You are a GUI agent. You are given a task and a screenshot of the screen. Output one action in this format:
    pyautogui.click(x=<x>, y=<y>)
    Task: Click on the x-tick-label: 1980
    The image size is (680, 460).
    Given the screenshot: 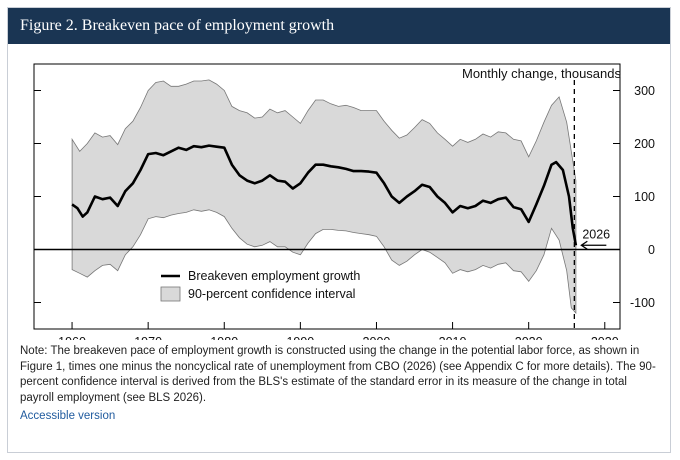 What is the action you would take?
    pyautogui.click(x=224, y=337)
    